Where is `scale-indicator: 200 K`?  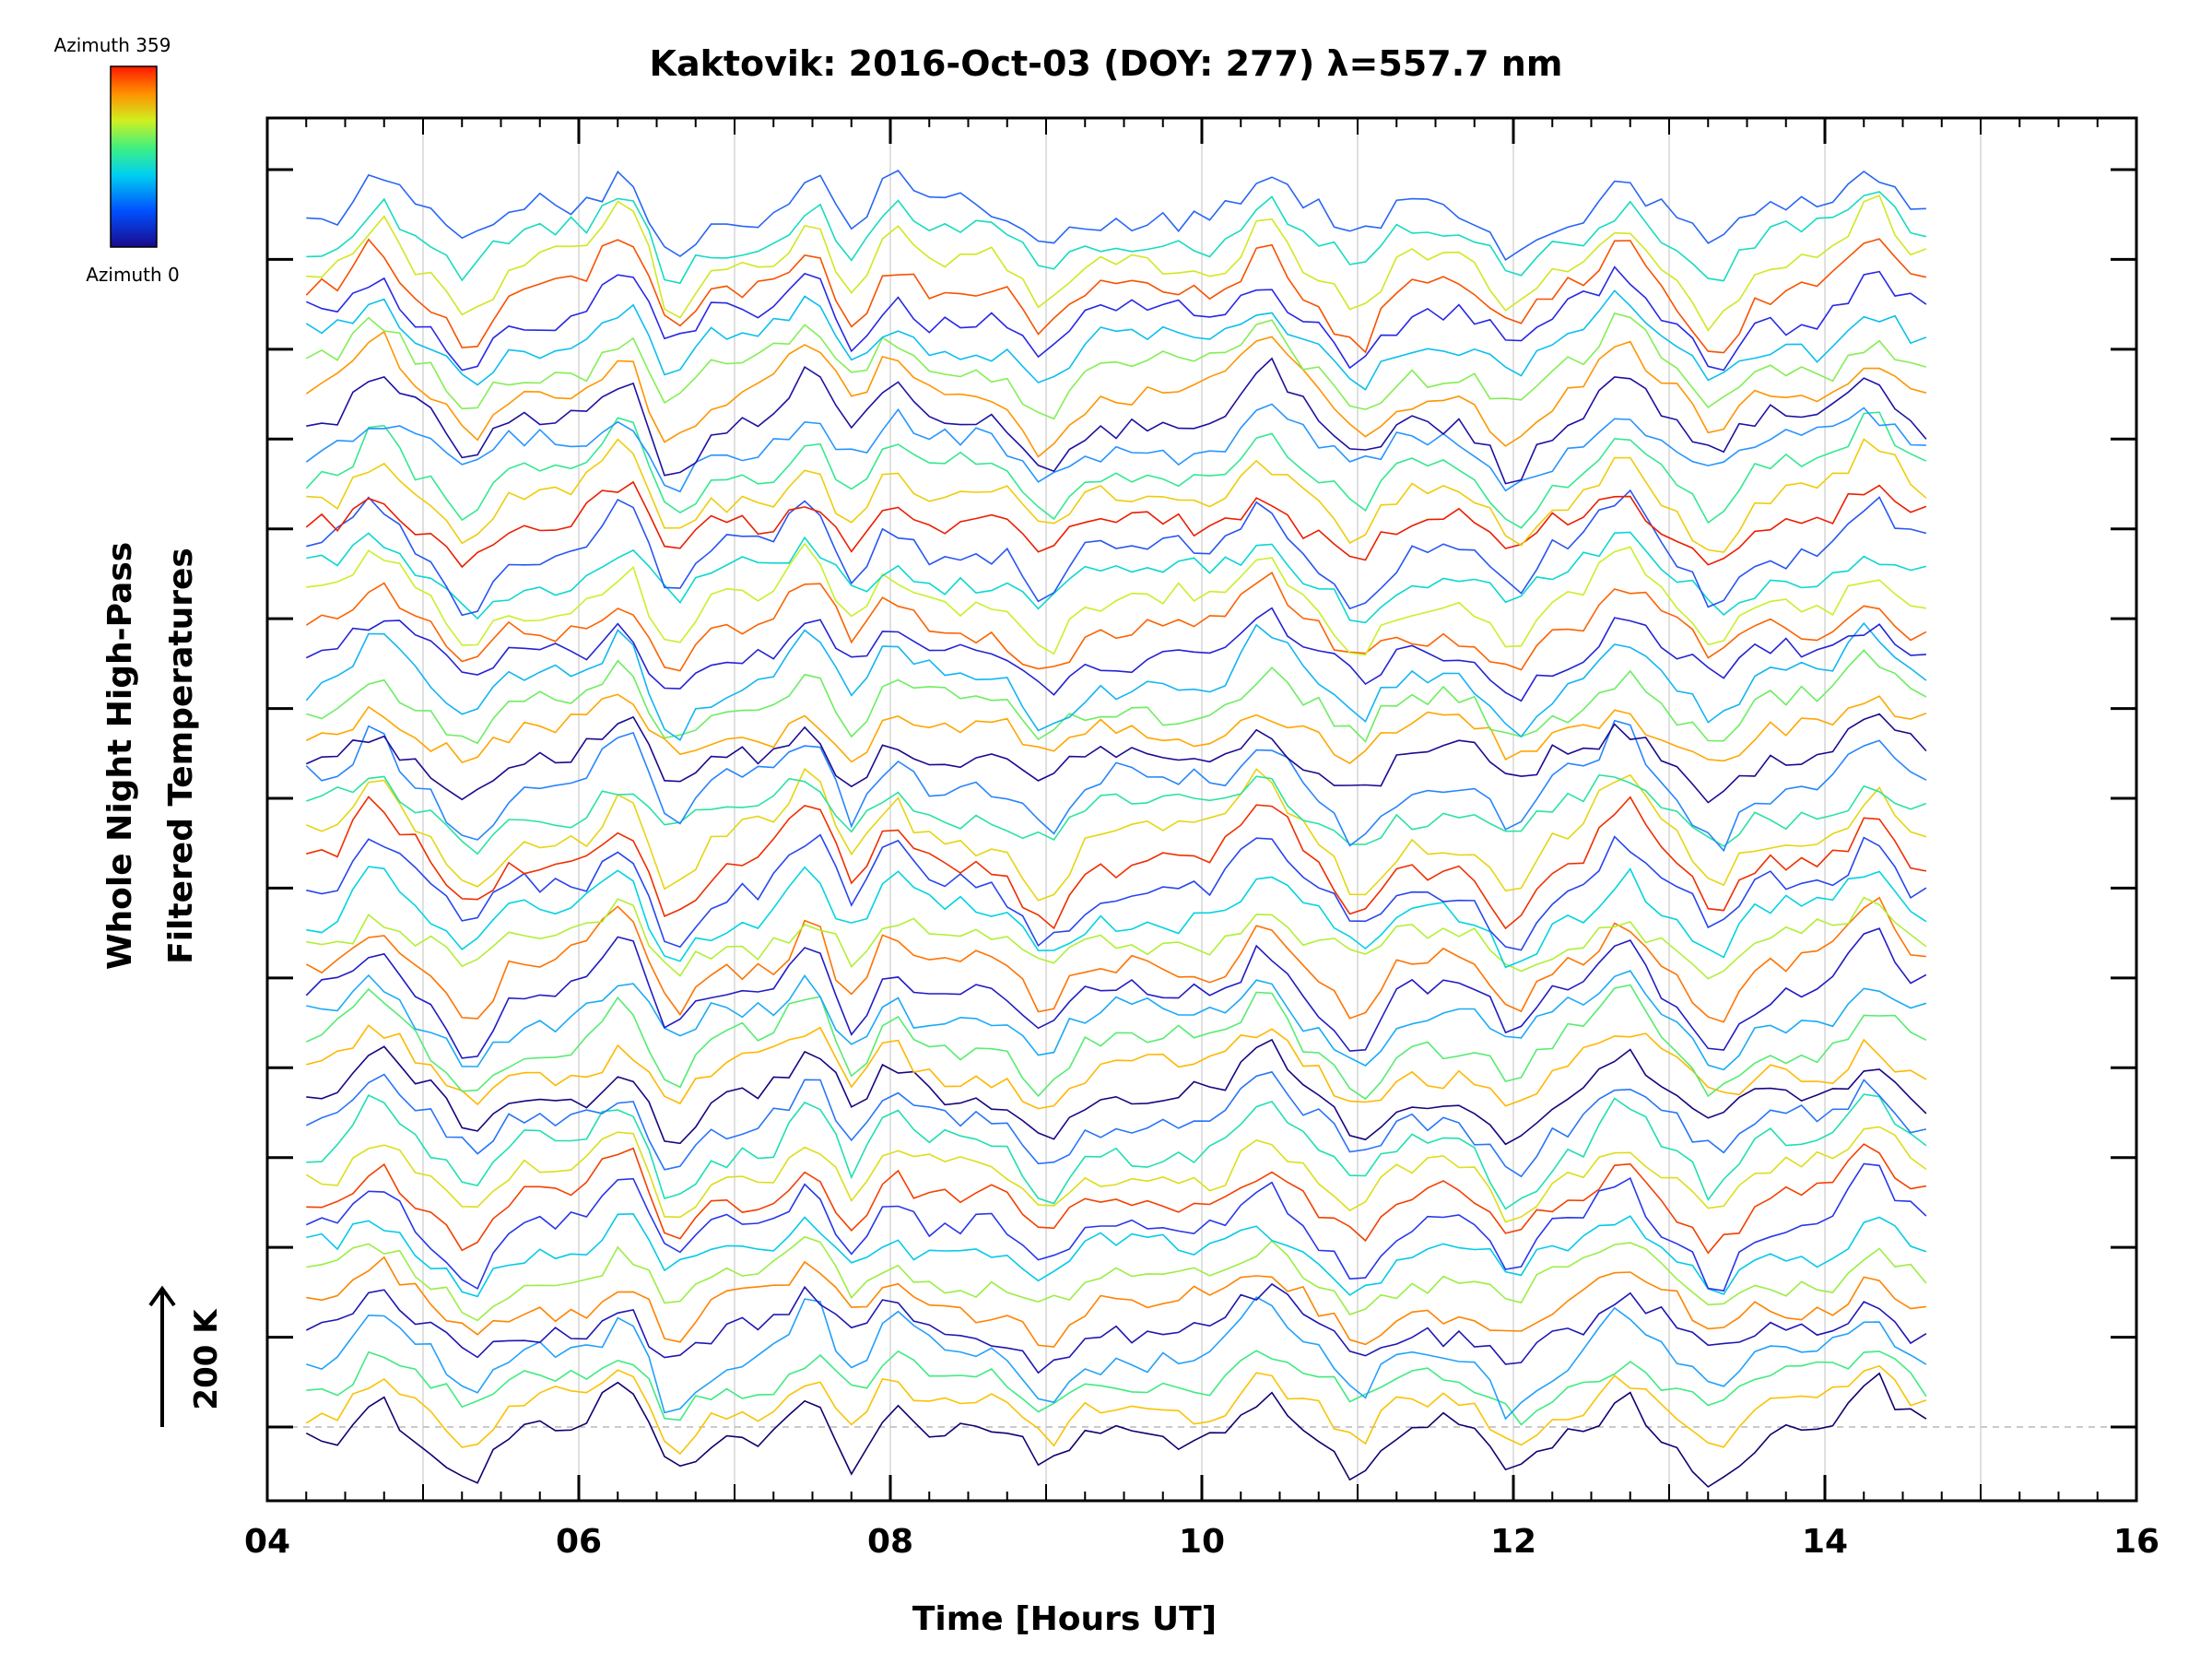 scale-indicator: 200 K is located at coordinates (186, 1356).